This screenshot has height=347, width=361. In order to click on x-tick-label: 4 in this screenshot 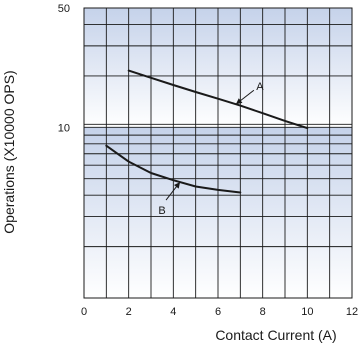, I will do `click(173, 312)`.